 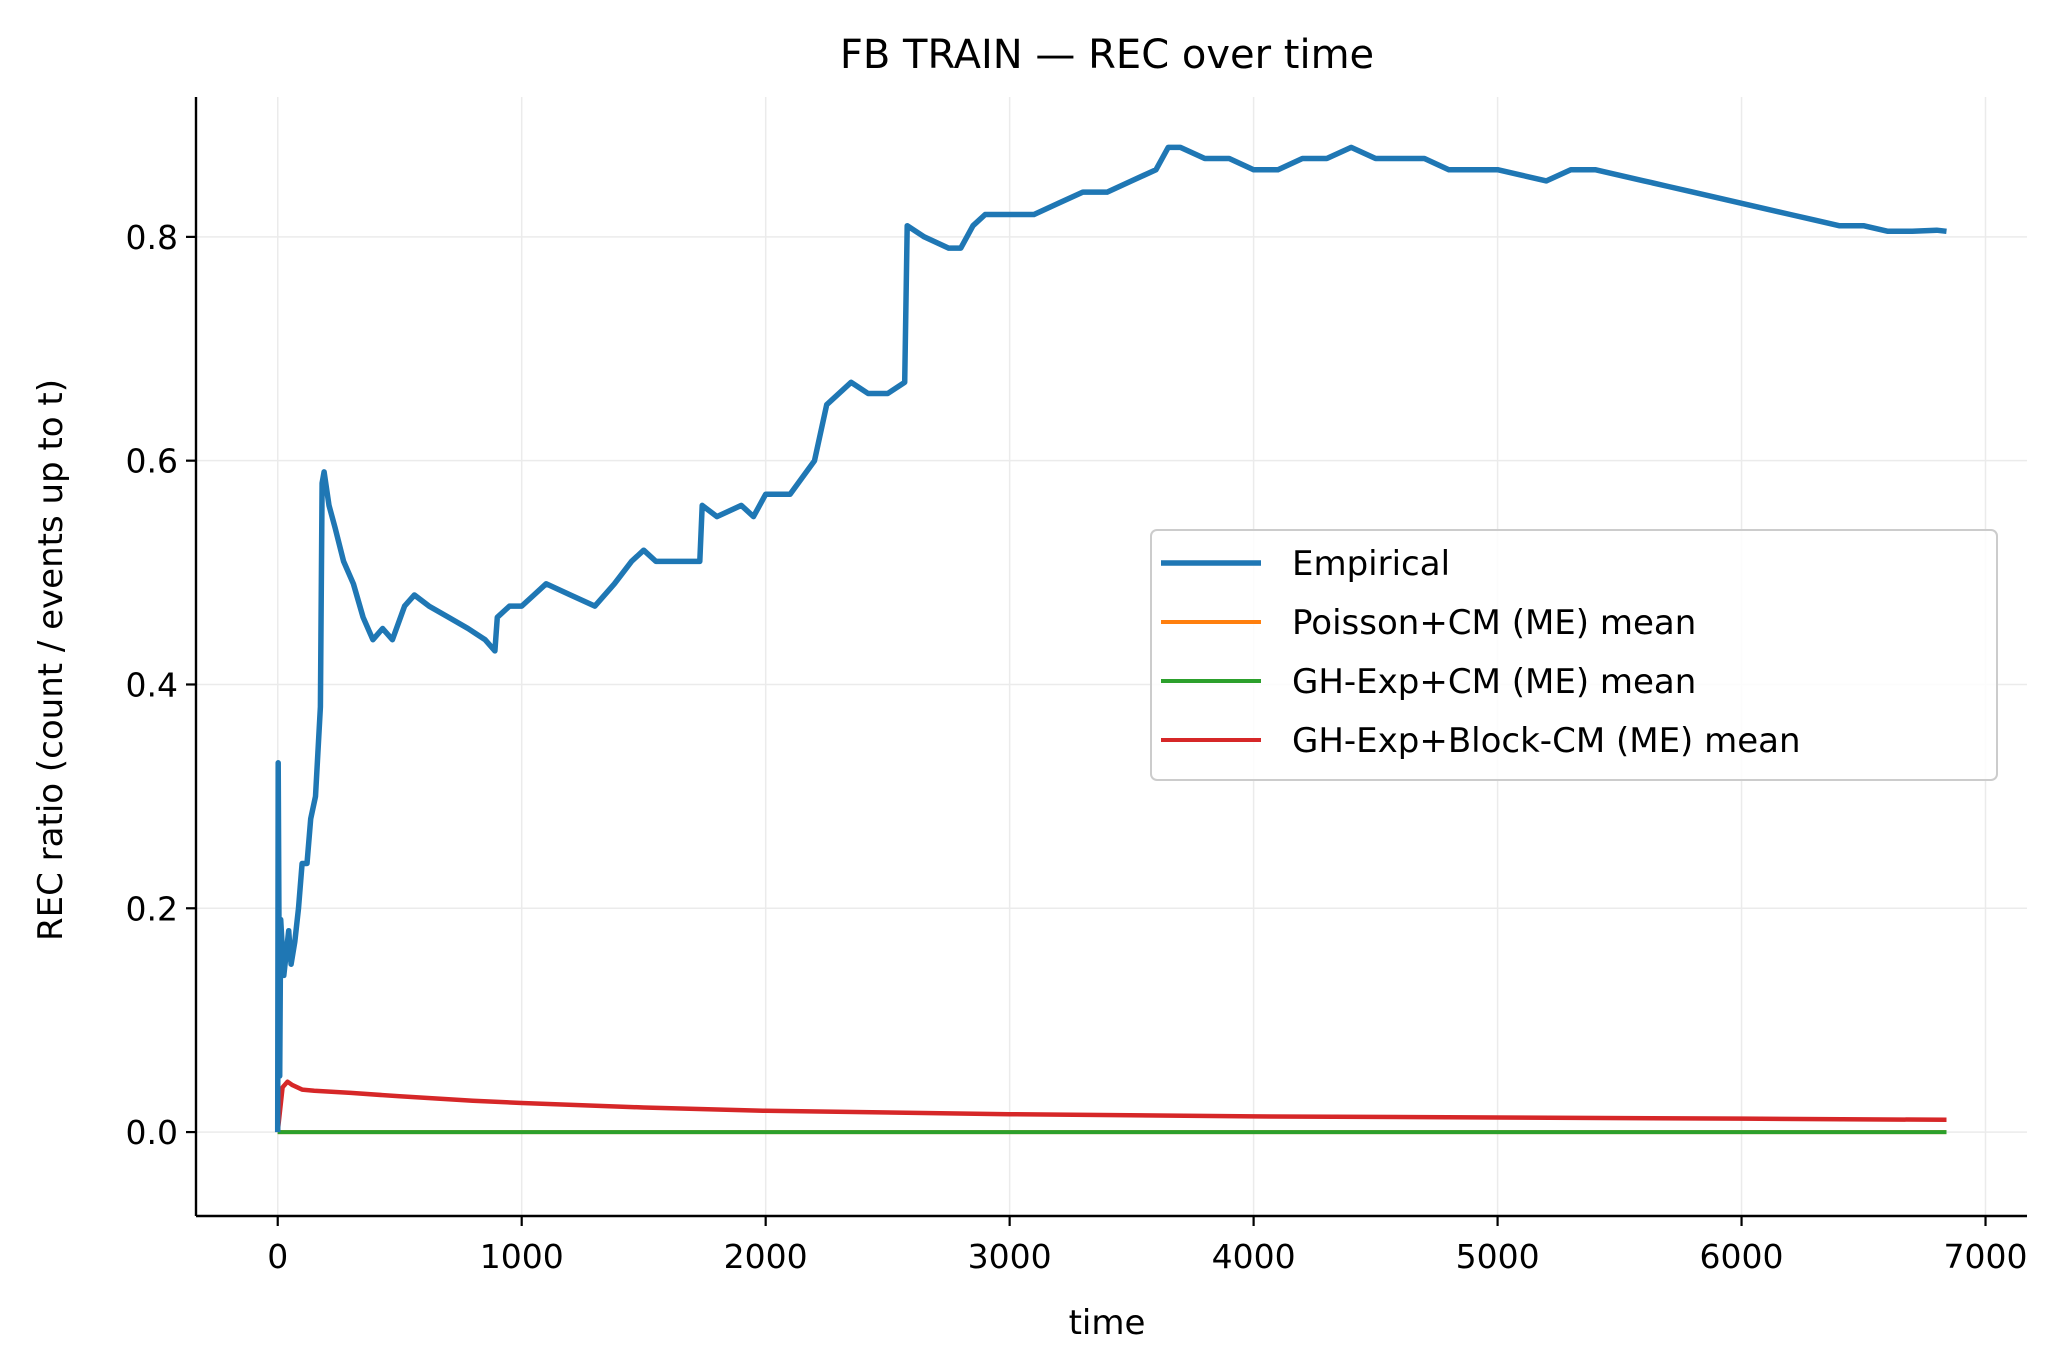 What do you see at coordinates (1494, 682) in the screenshot?
I see `legend-label: GH-Exp+CM (ME) mean` at bounding box center [1494, 682].